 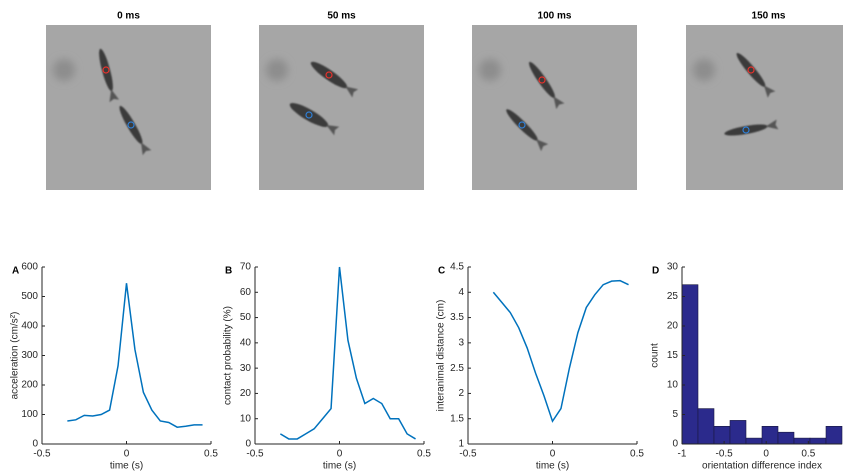 What do you see at coordinates (457, 267) in the screenshot?
I see `y-tick-label: 4.5` at bounding box center [457, 267].